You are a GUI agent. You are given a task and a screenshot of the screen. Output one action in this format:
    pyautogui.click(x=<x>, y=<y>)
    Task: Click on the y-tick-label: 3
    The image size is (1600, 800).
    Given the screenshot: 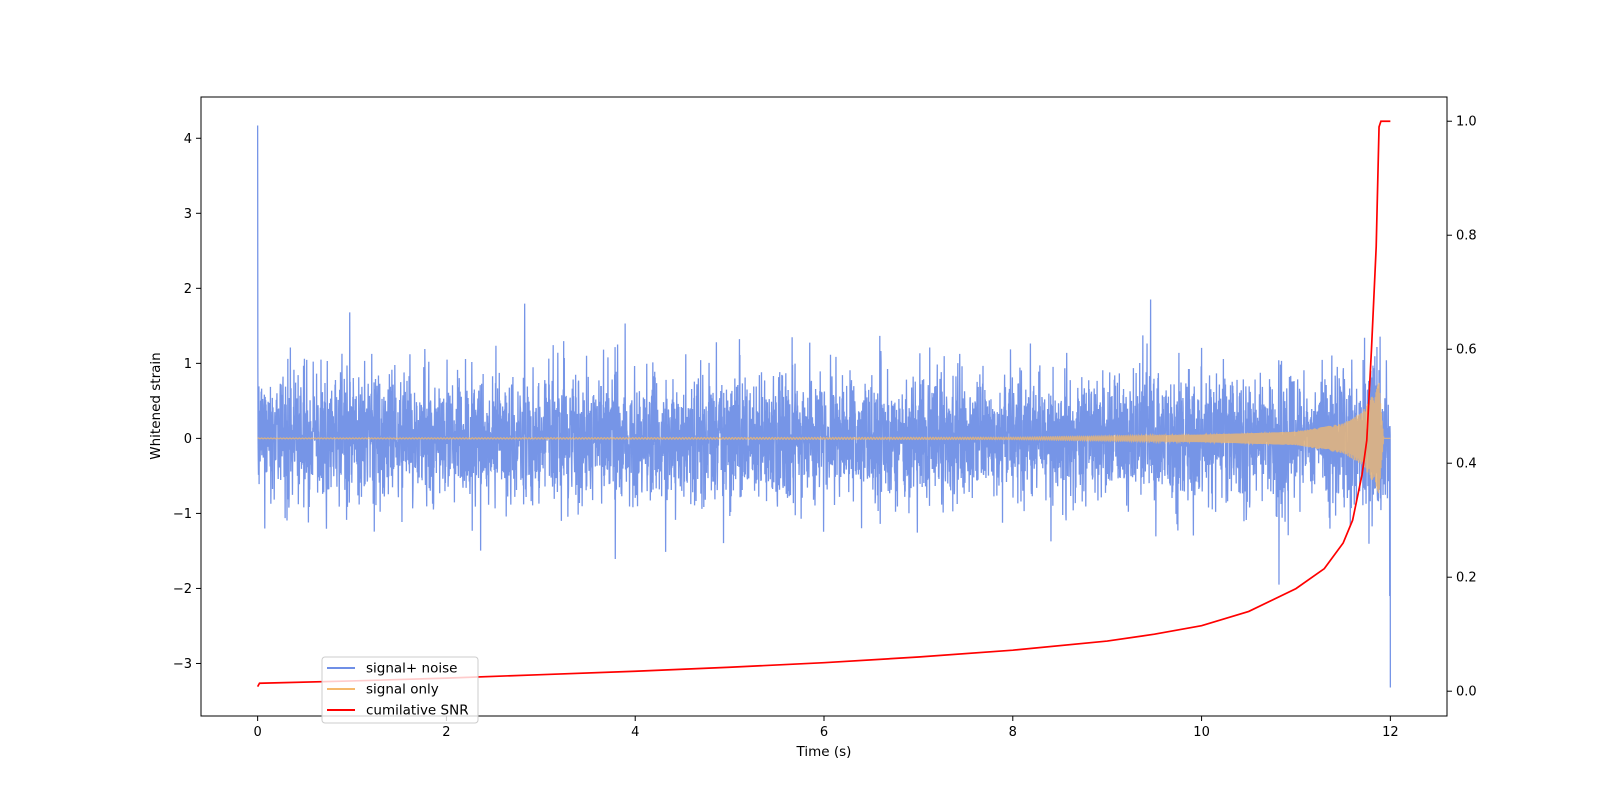 What is the action you would take?
    pyautogui.click(x=188, y=214)
    